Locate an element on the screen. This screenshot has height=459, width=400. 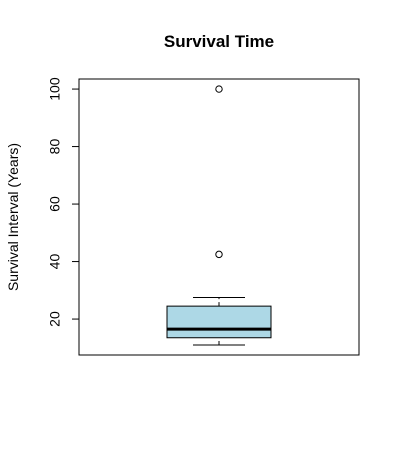
interquartile-box is located at coordinates (219, 322).